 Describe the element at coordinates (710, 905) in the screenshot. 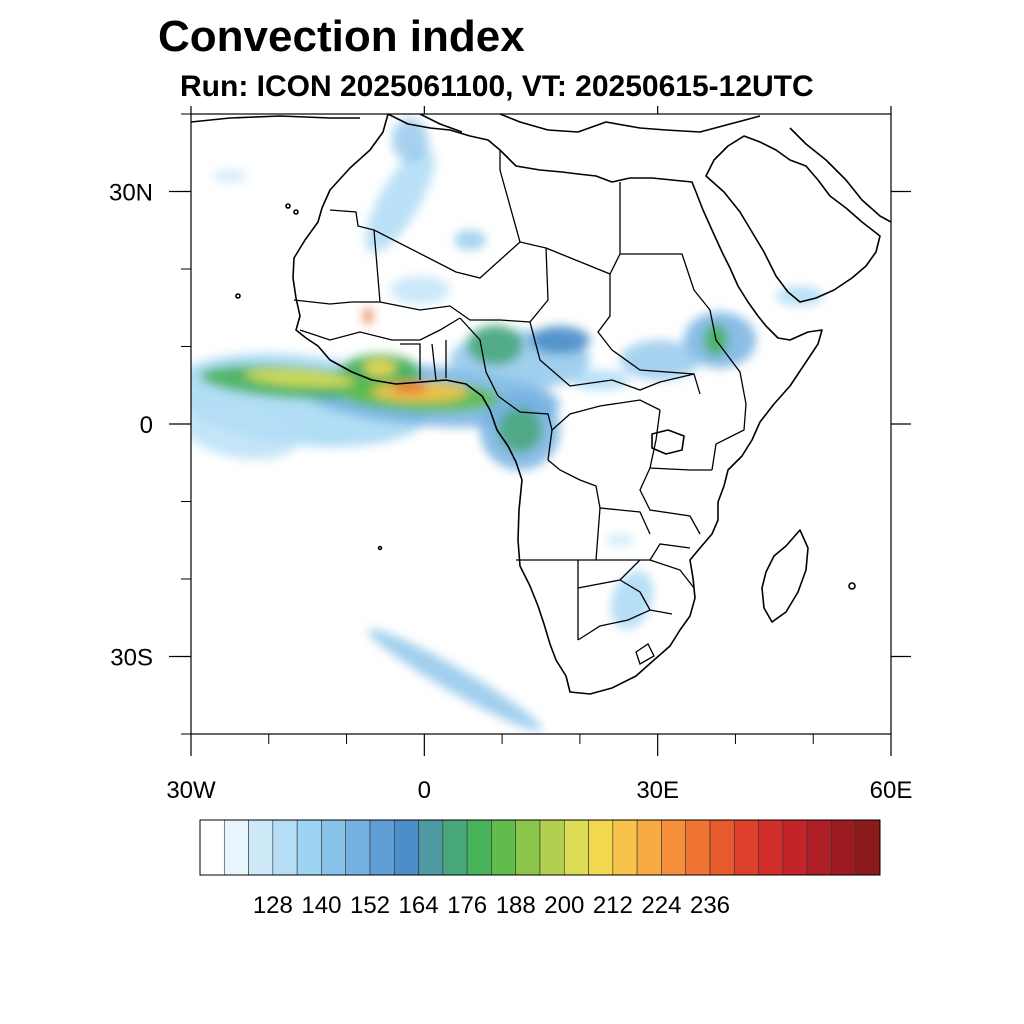

I see `colorbar-label: 236` at that location.